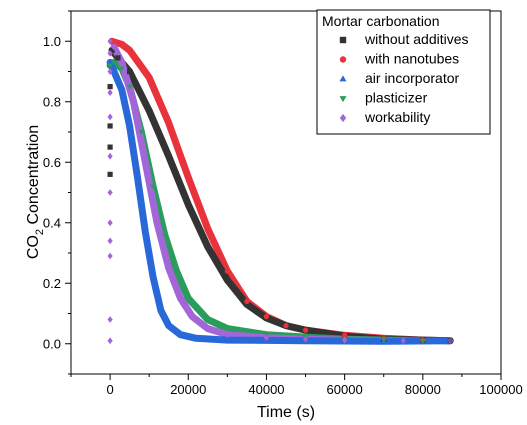 The height and width of the screenshot is (425, 527). What do you see at coordinates (40, 232) in the screenshot?
I see `y-axis-title-subscript: 2` at bounding box center [40, 232].